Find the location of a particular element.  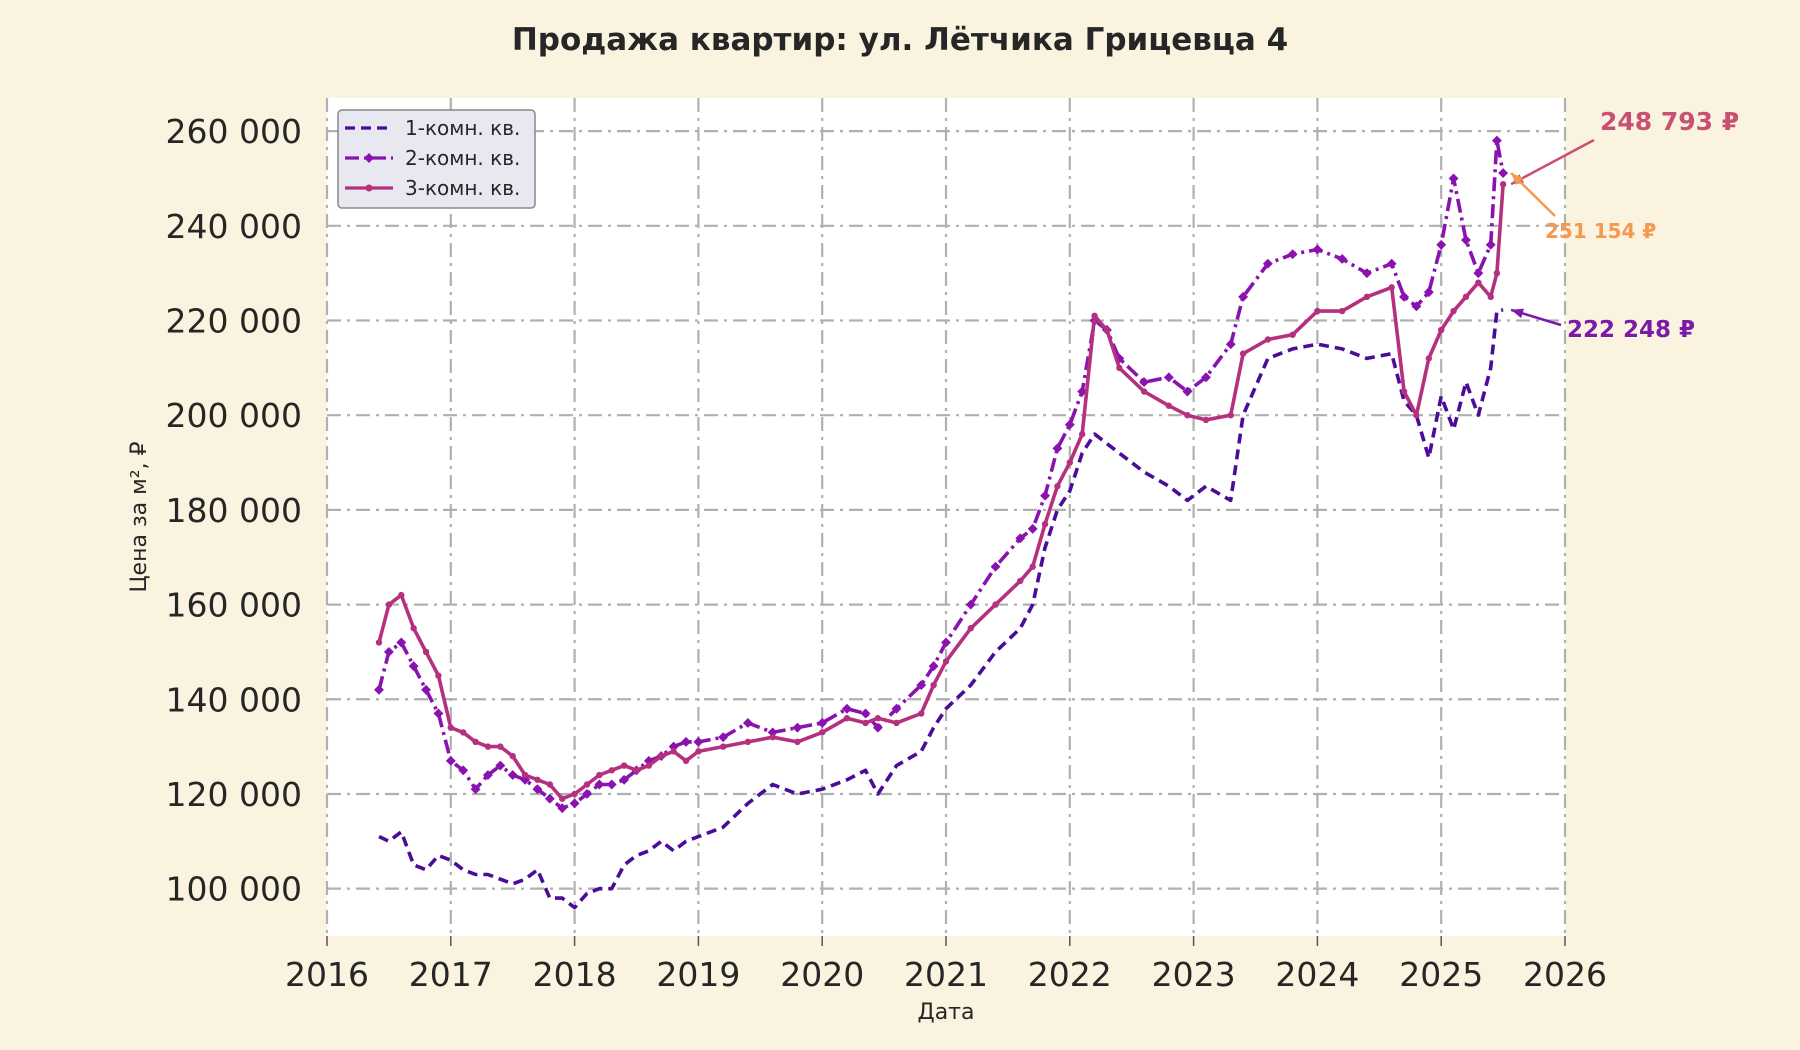

y-tick-label: 180 000 is located at coordinates (234, 510).